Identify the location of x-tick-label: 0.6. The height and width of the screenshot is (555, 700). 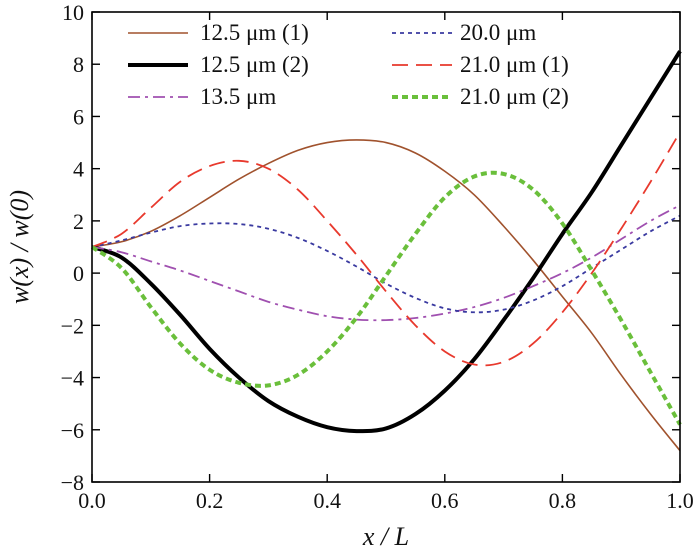
(445, 500).